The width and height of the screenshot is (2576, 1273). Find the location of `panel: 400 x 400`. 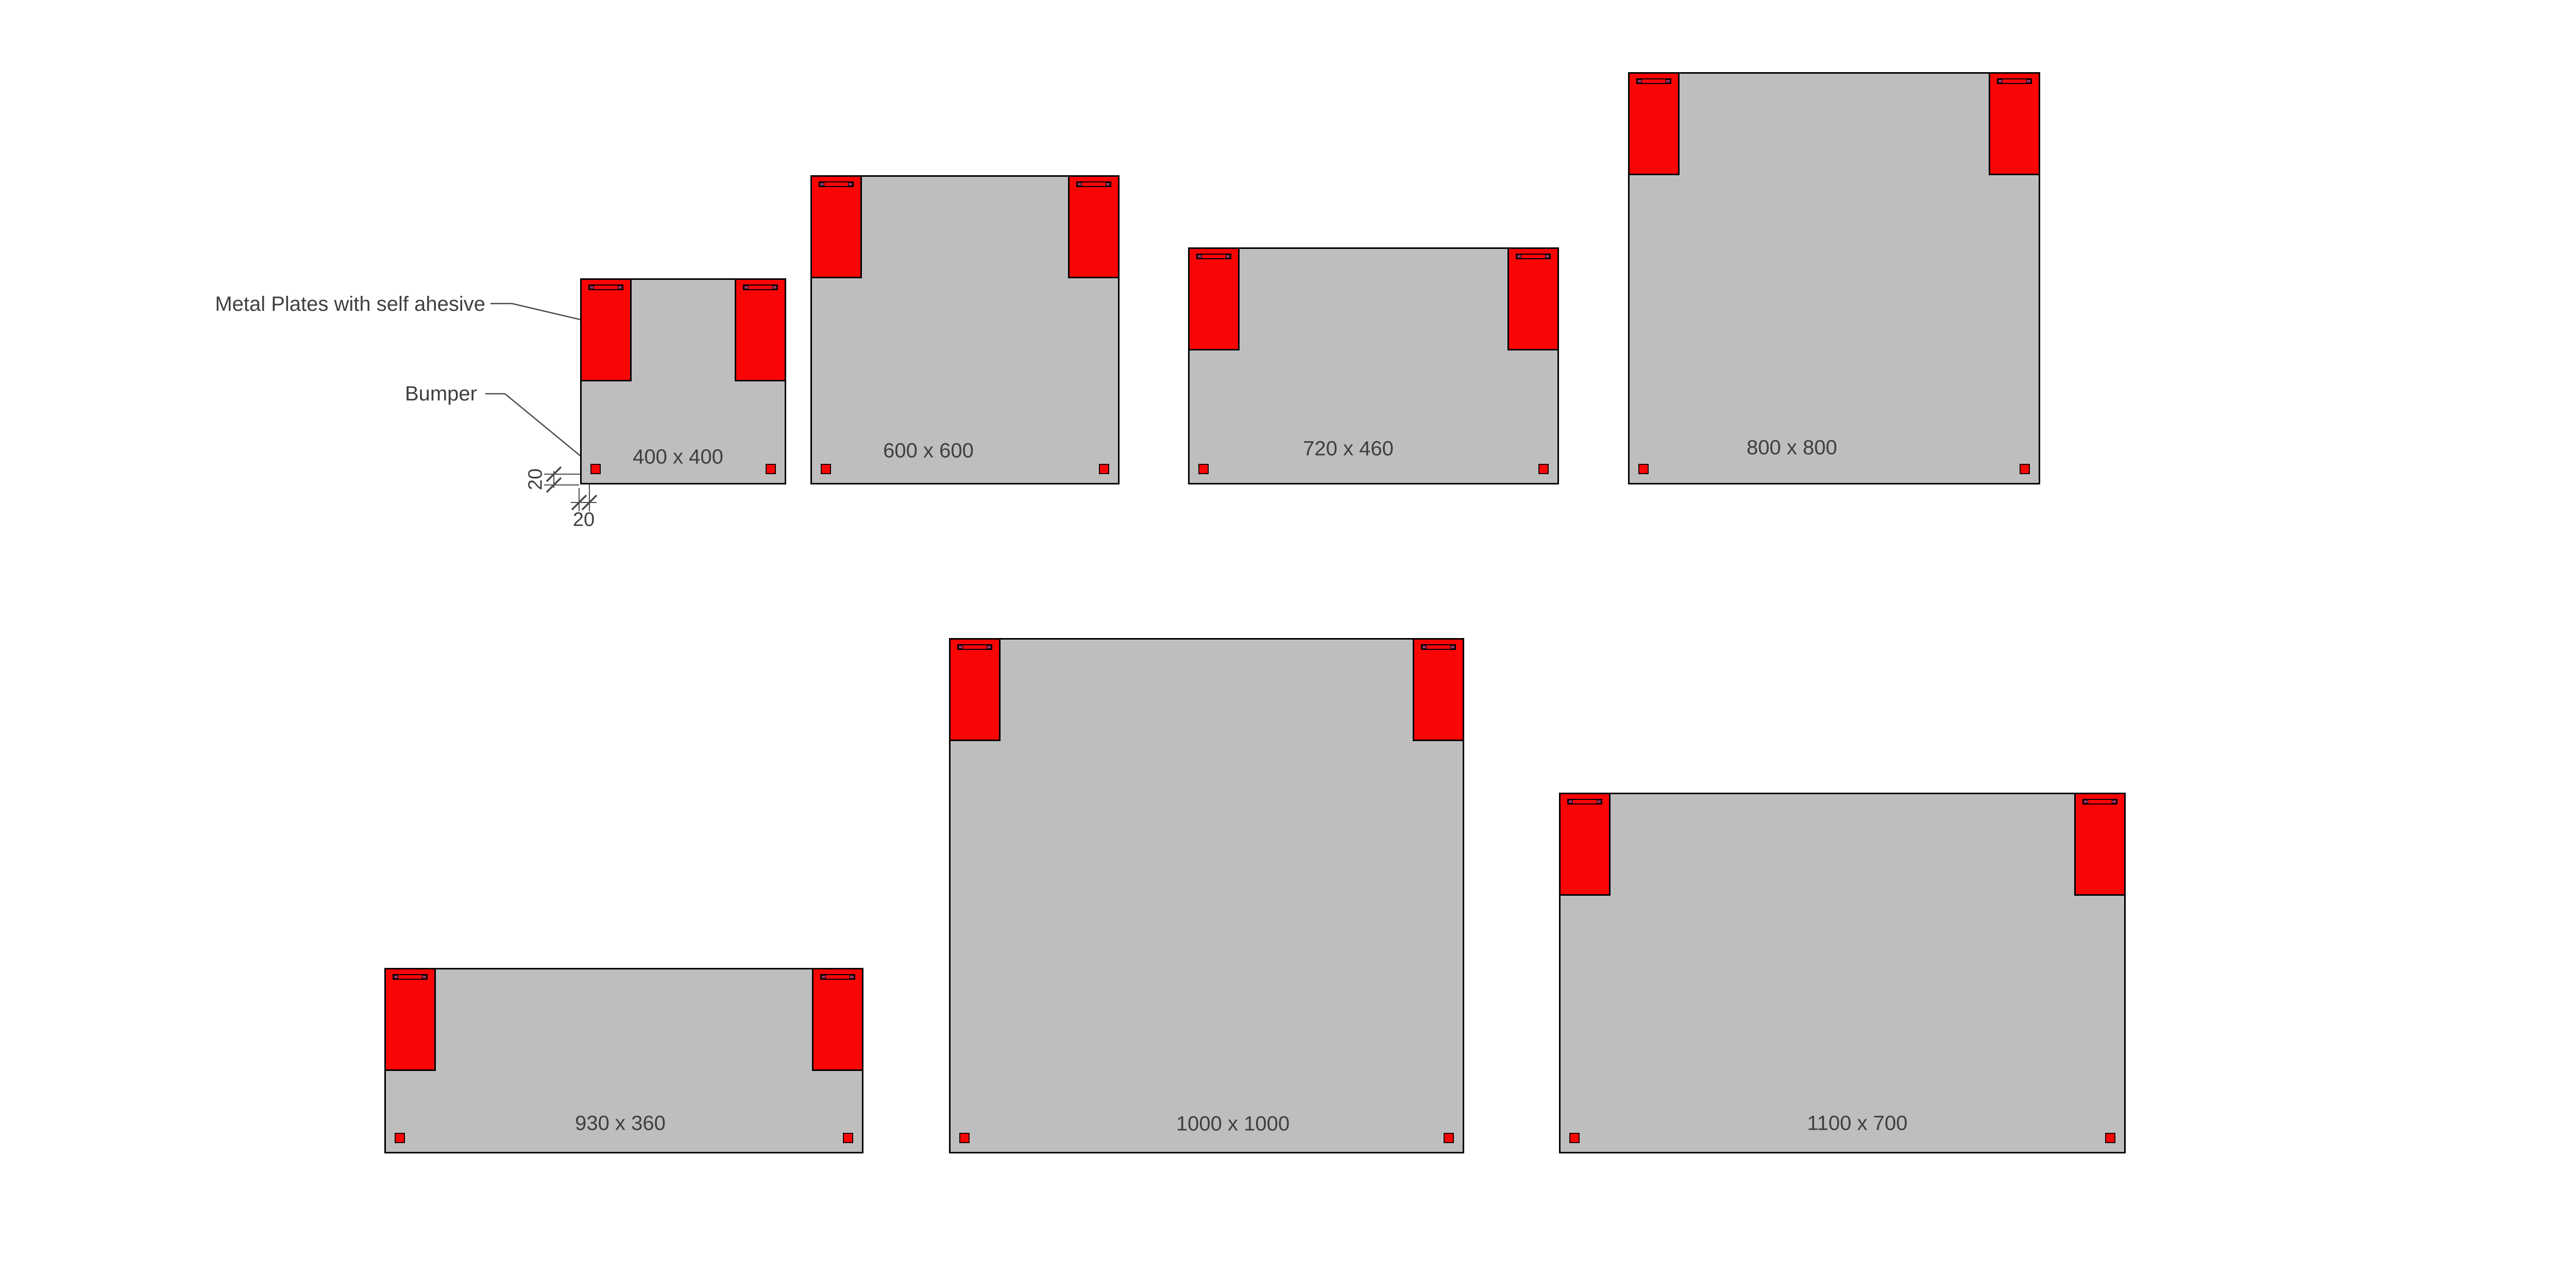

panel: 400 x 400 is located at coordinates (683, 381).